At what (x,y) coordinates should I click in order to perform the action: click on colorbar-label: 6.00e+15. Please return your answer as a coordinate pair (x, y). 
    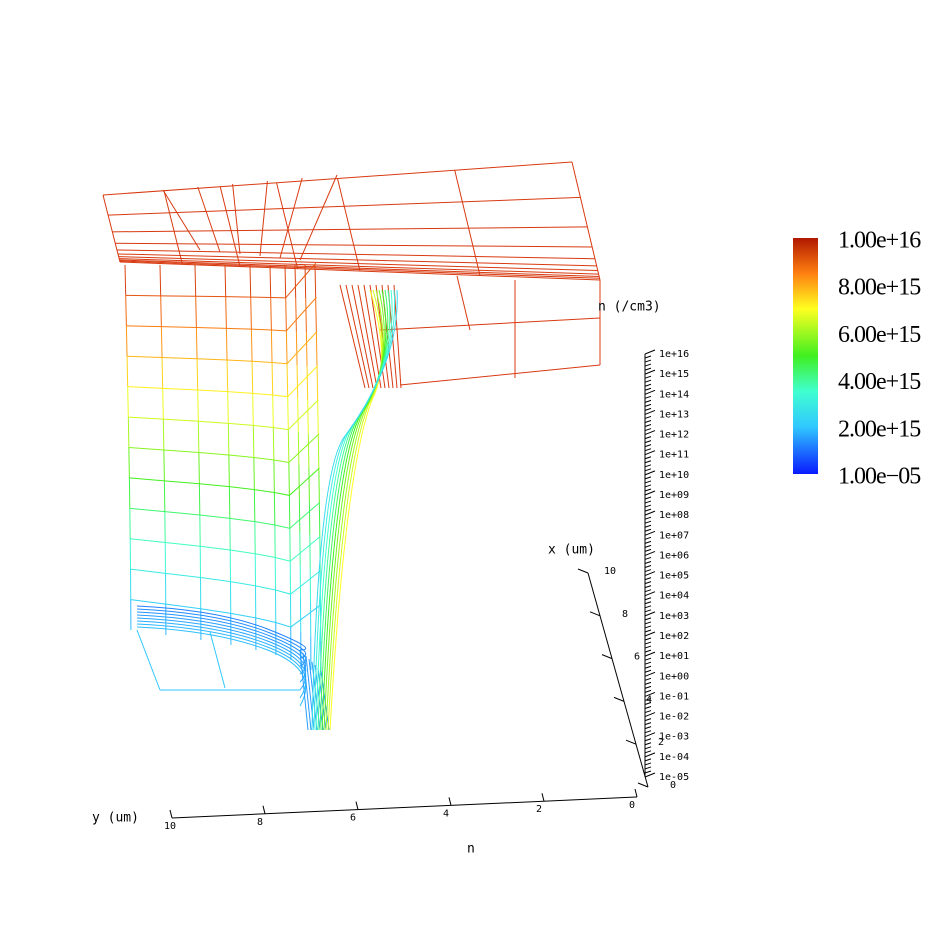
    Looking at the image, I should click on (879, 335).